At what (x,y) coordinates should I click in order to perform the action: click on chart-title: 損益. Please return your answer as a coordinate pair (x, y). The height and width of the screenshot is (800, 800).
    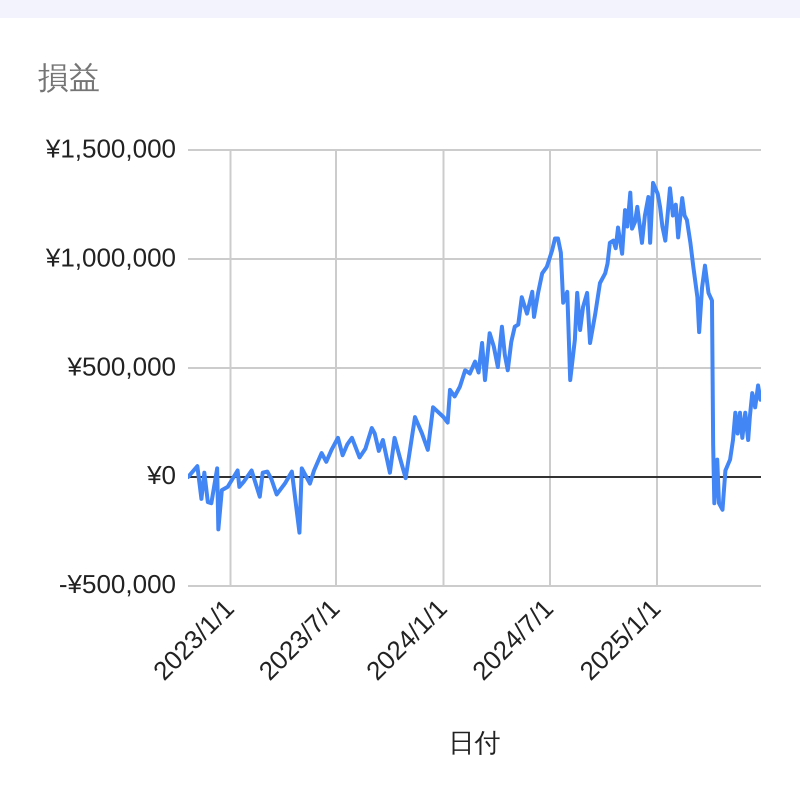
    Looking at the image, I should click on (69, 78).